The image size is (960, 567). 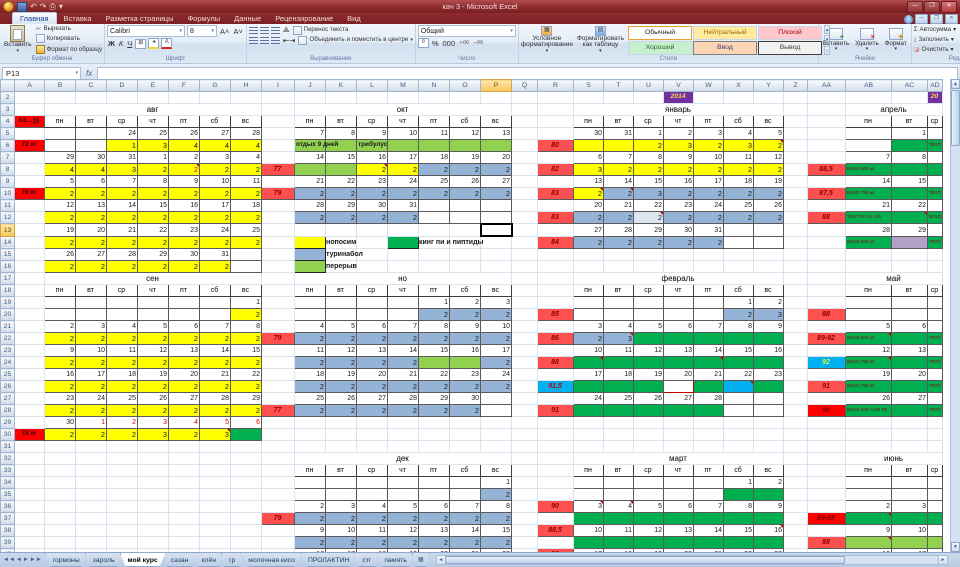 What do you see at coordinates (496, 327) in the screenshot?
I see `cell-P21: 10` at bounding box center [496, 327].